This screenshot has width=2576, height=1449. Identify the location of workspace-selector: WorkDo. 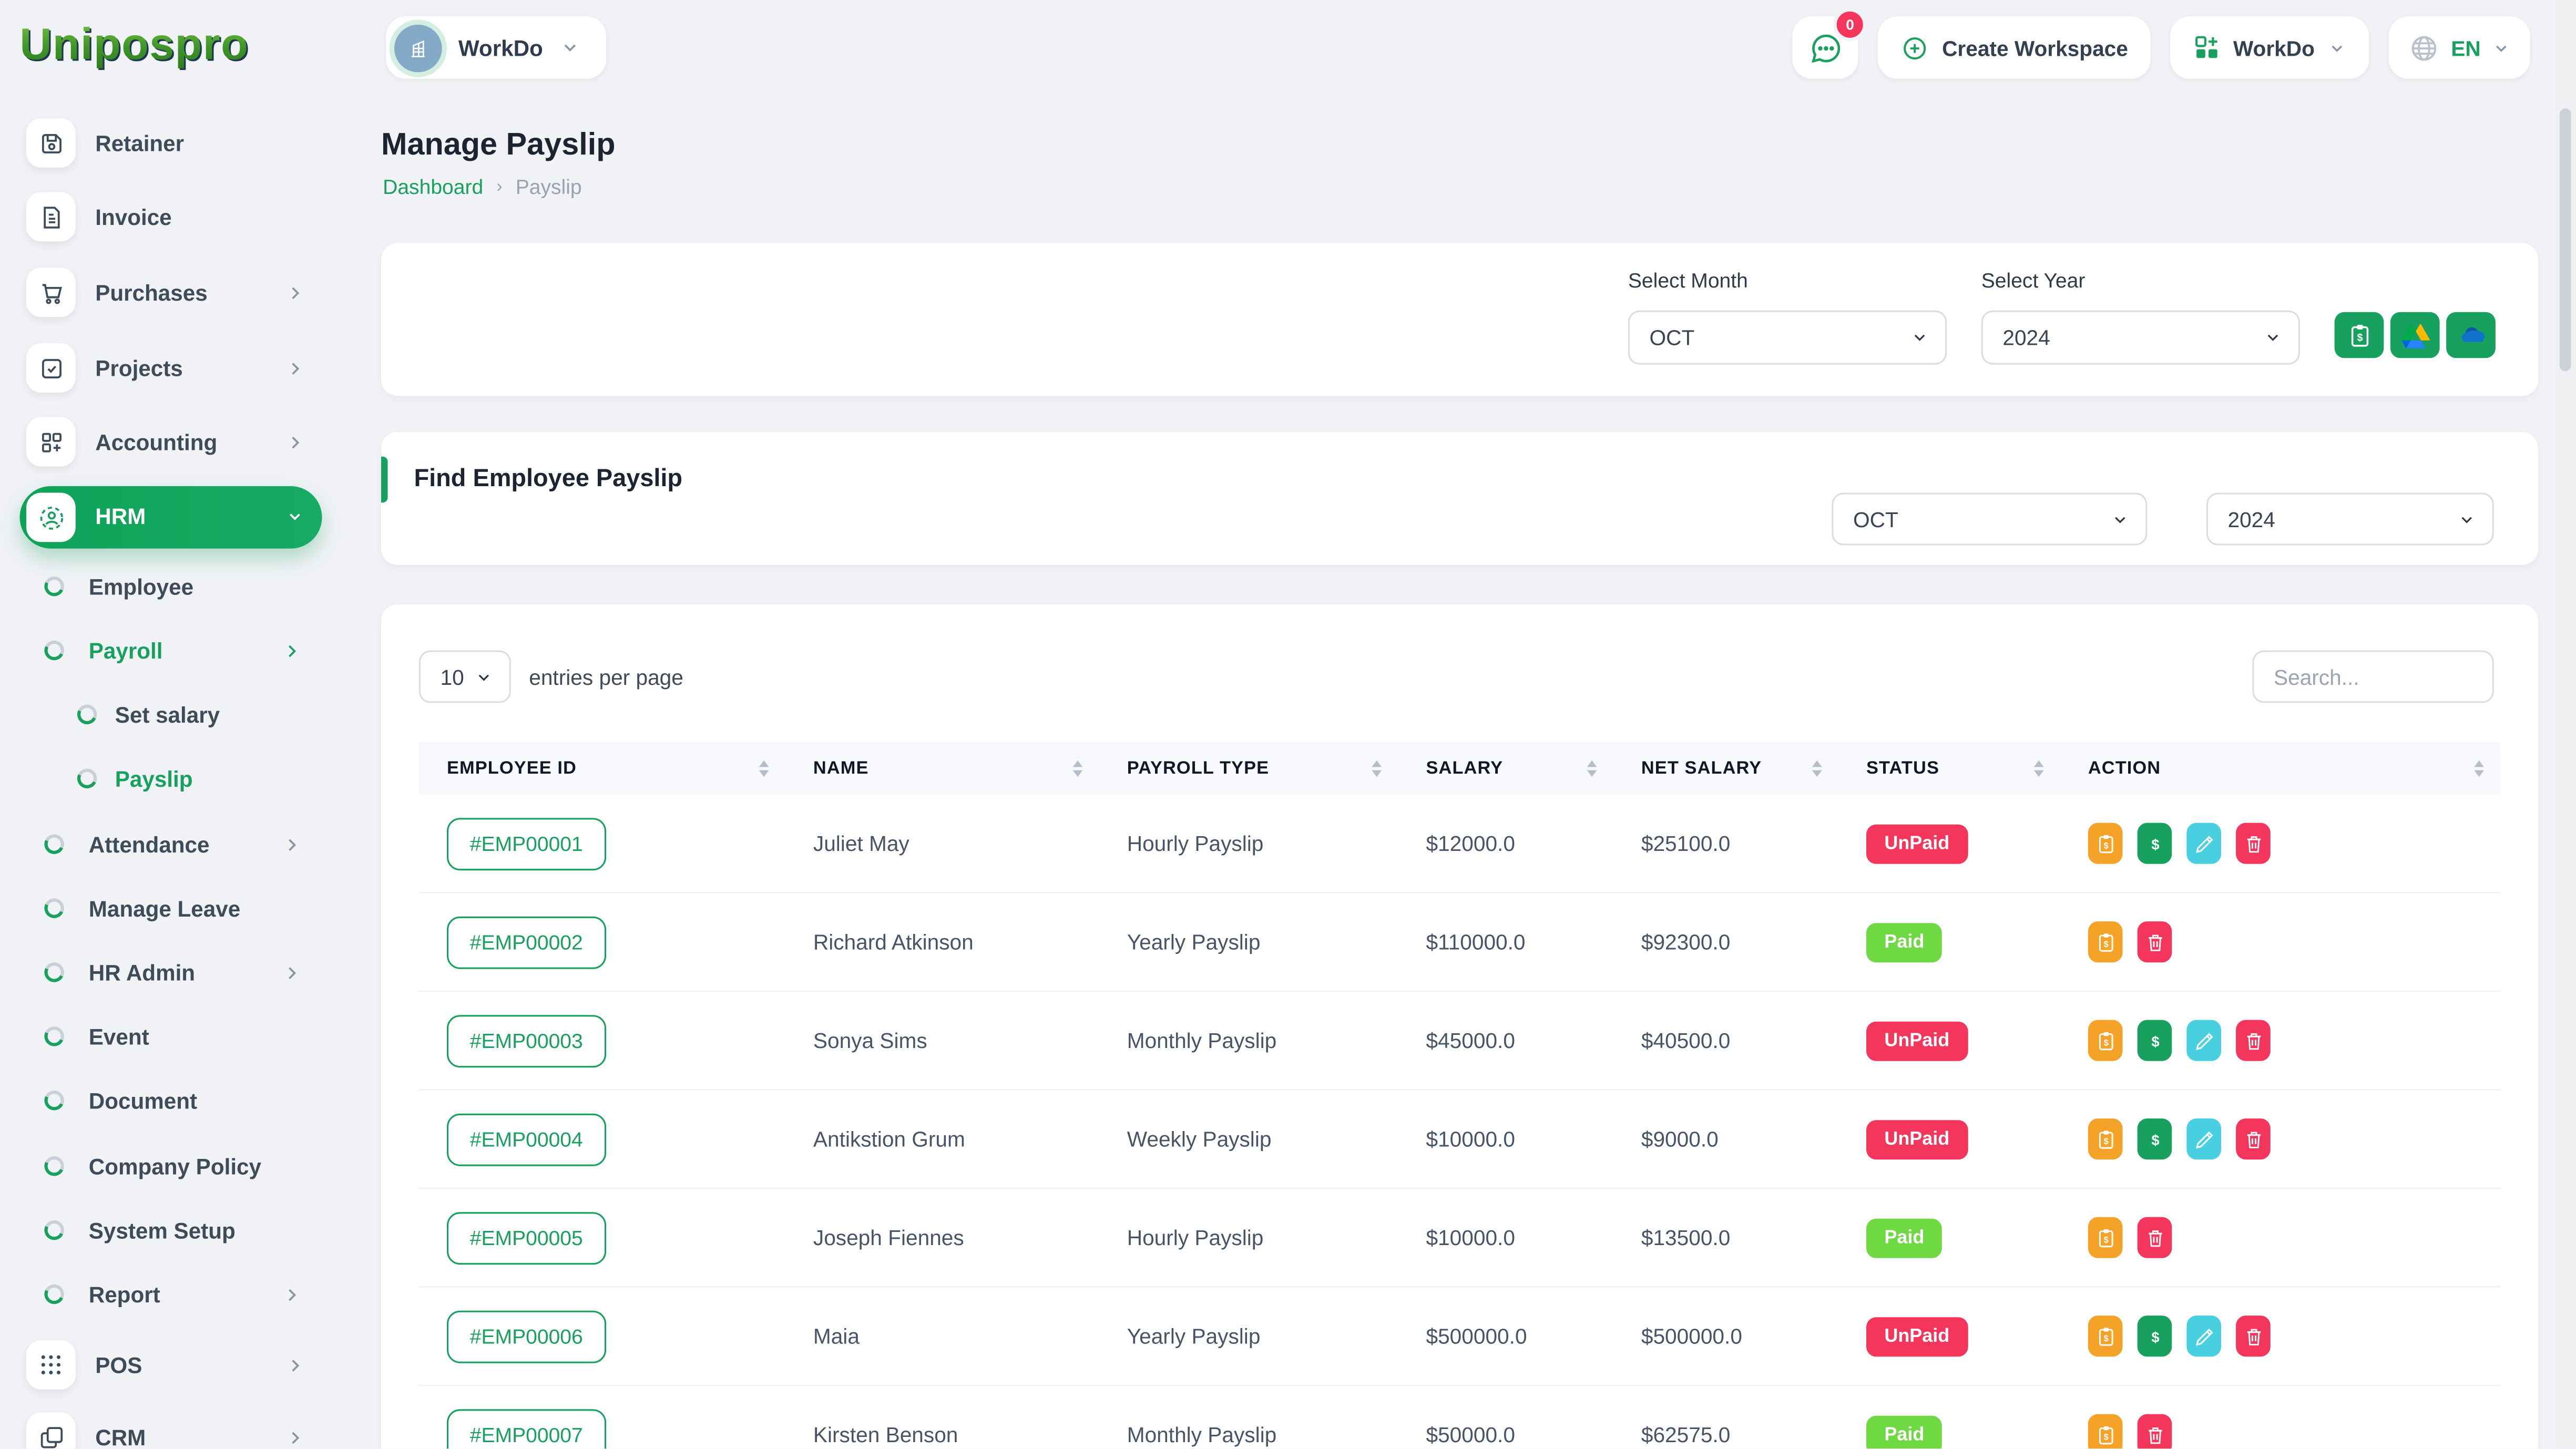
(496, 47).